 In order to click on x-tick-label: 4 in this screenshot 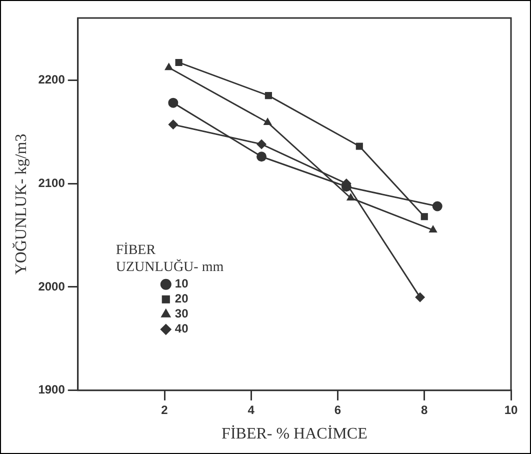, I will do `click(251, 409)`.